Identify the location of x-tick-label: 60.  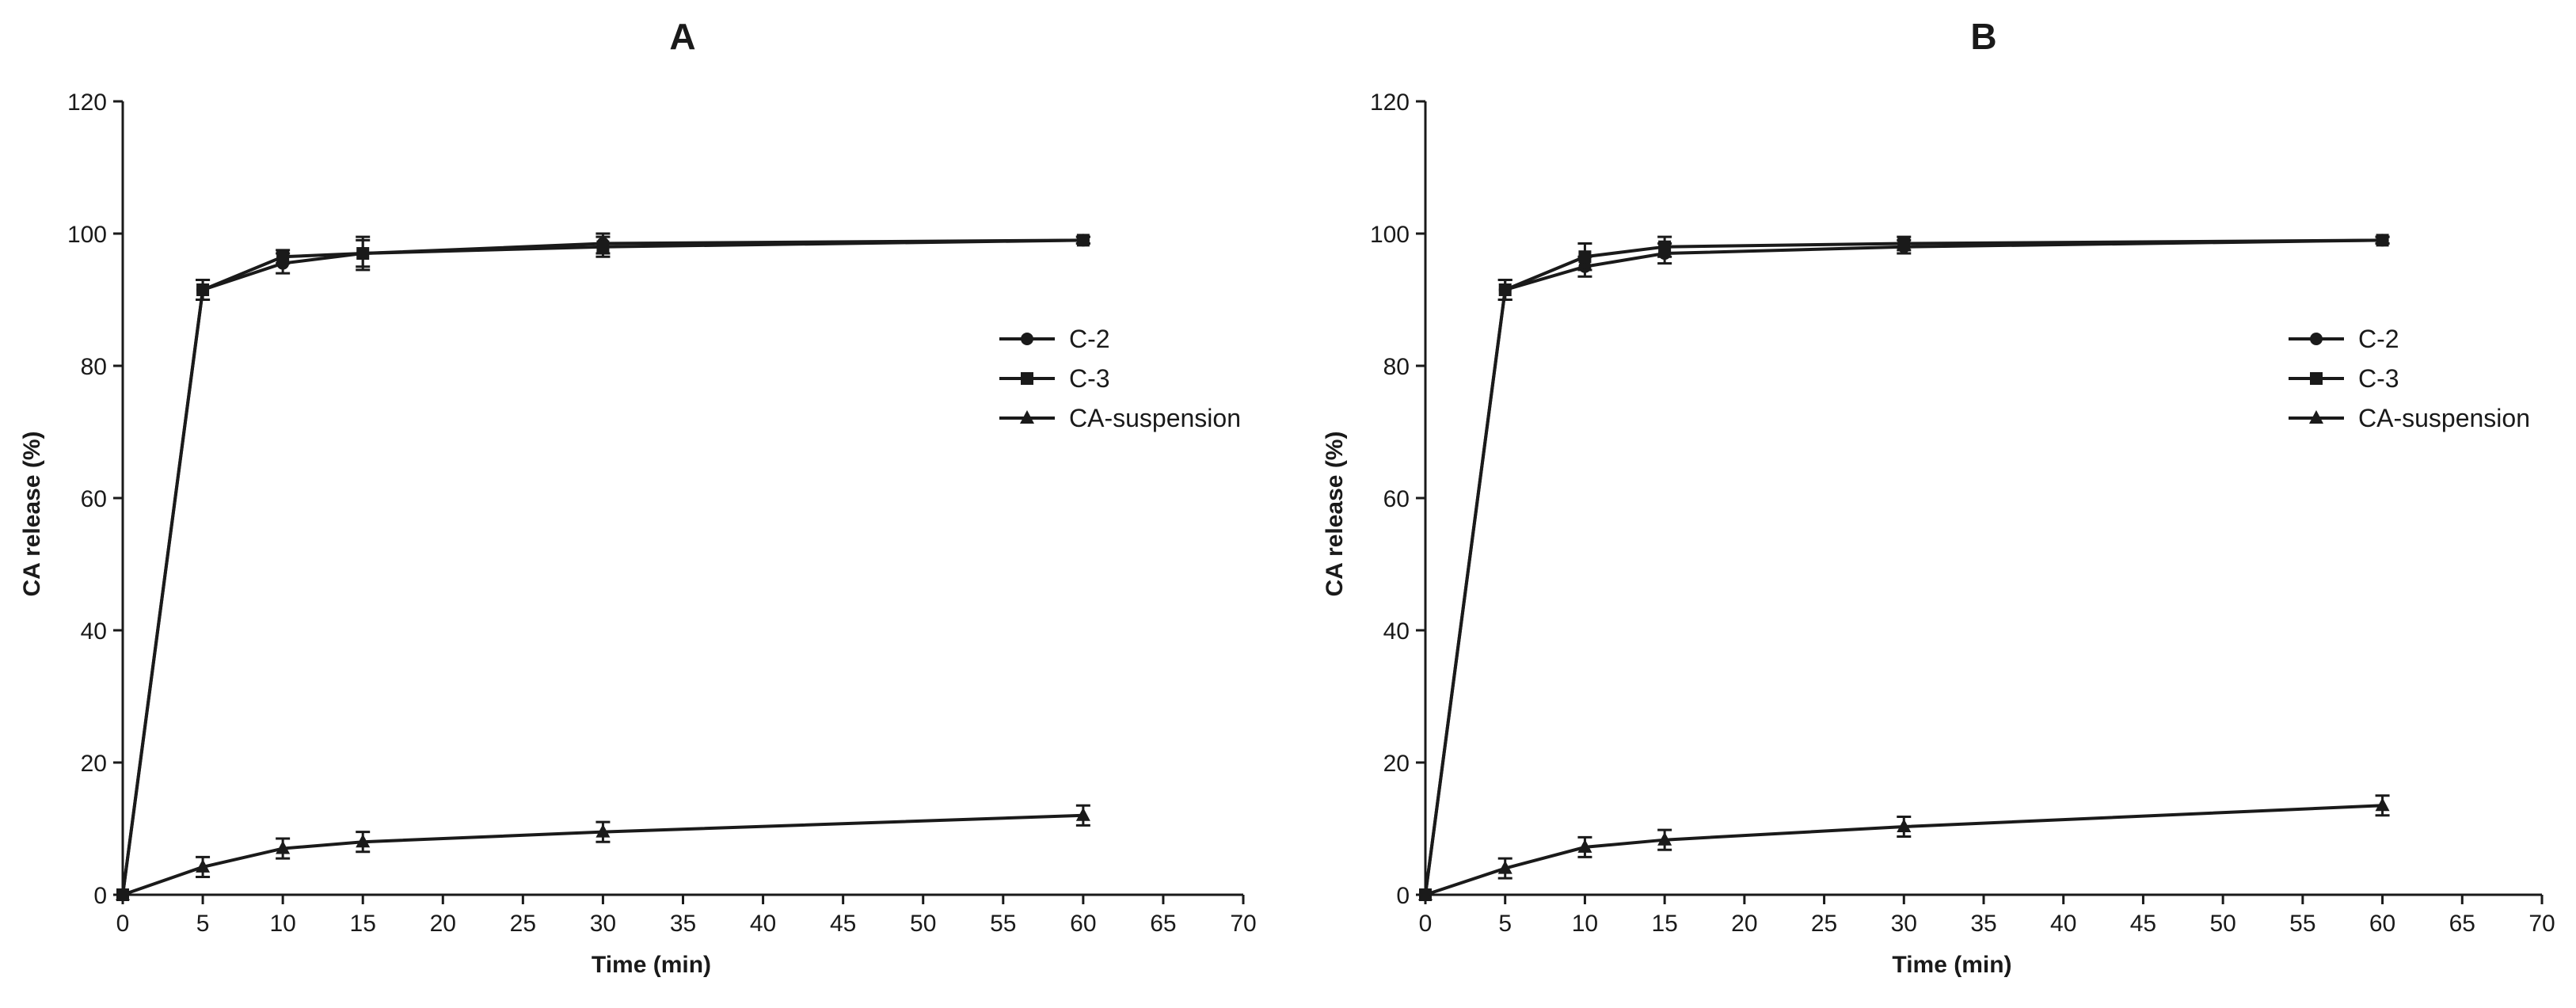
(2382, 924).